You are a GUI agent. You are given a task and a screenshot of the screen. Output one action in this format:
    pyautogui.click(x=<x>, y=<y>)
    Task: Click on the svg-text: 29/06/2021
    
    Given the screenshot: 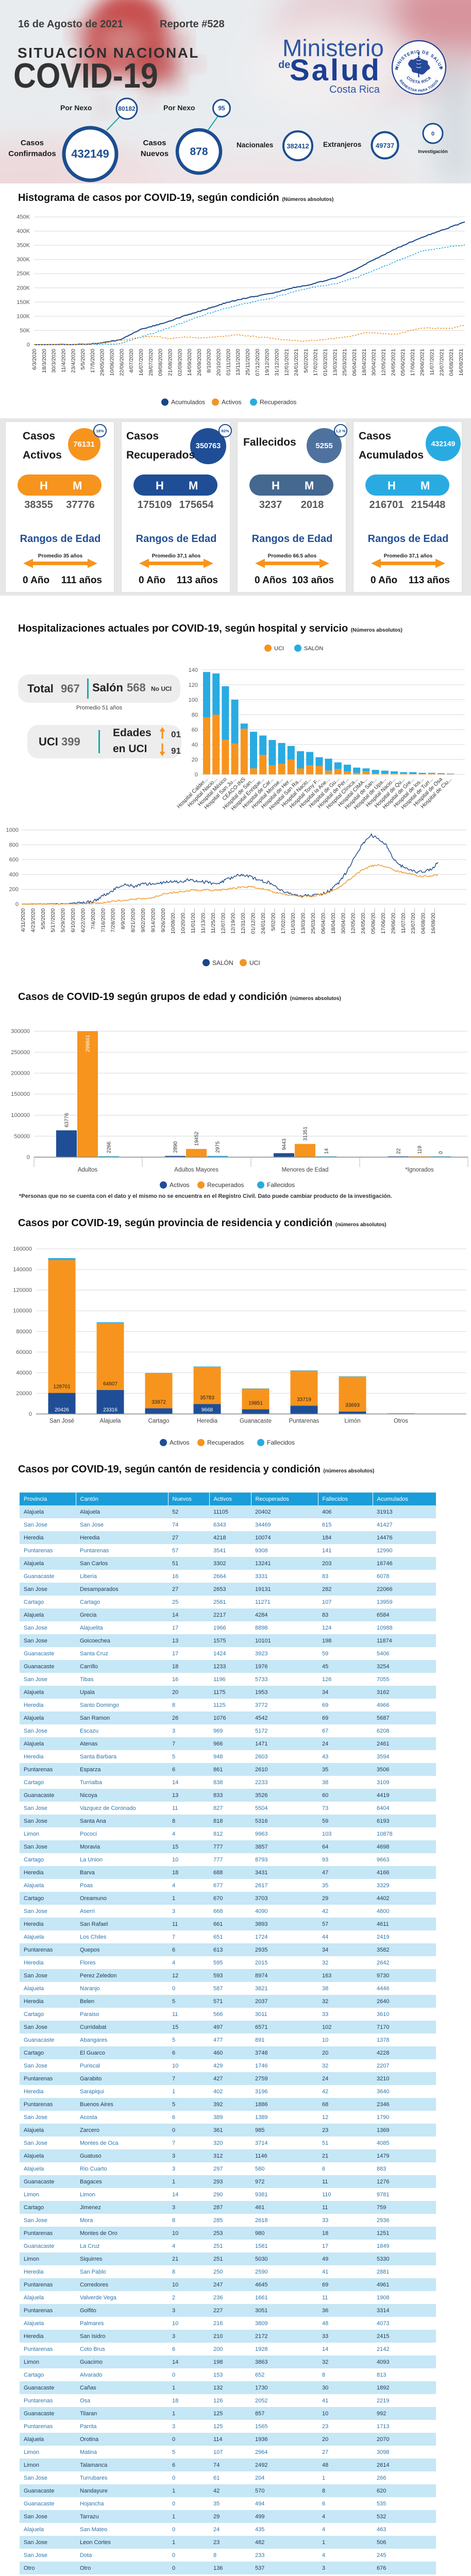 What is the action you would take?
    pyautogui.click(x=422, y=362)
    